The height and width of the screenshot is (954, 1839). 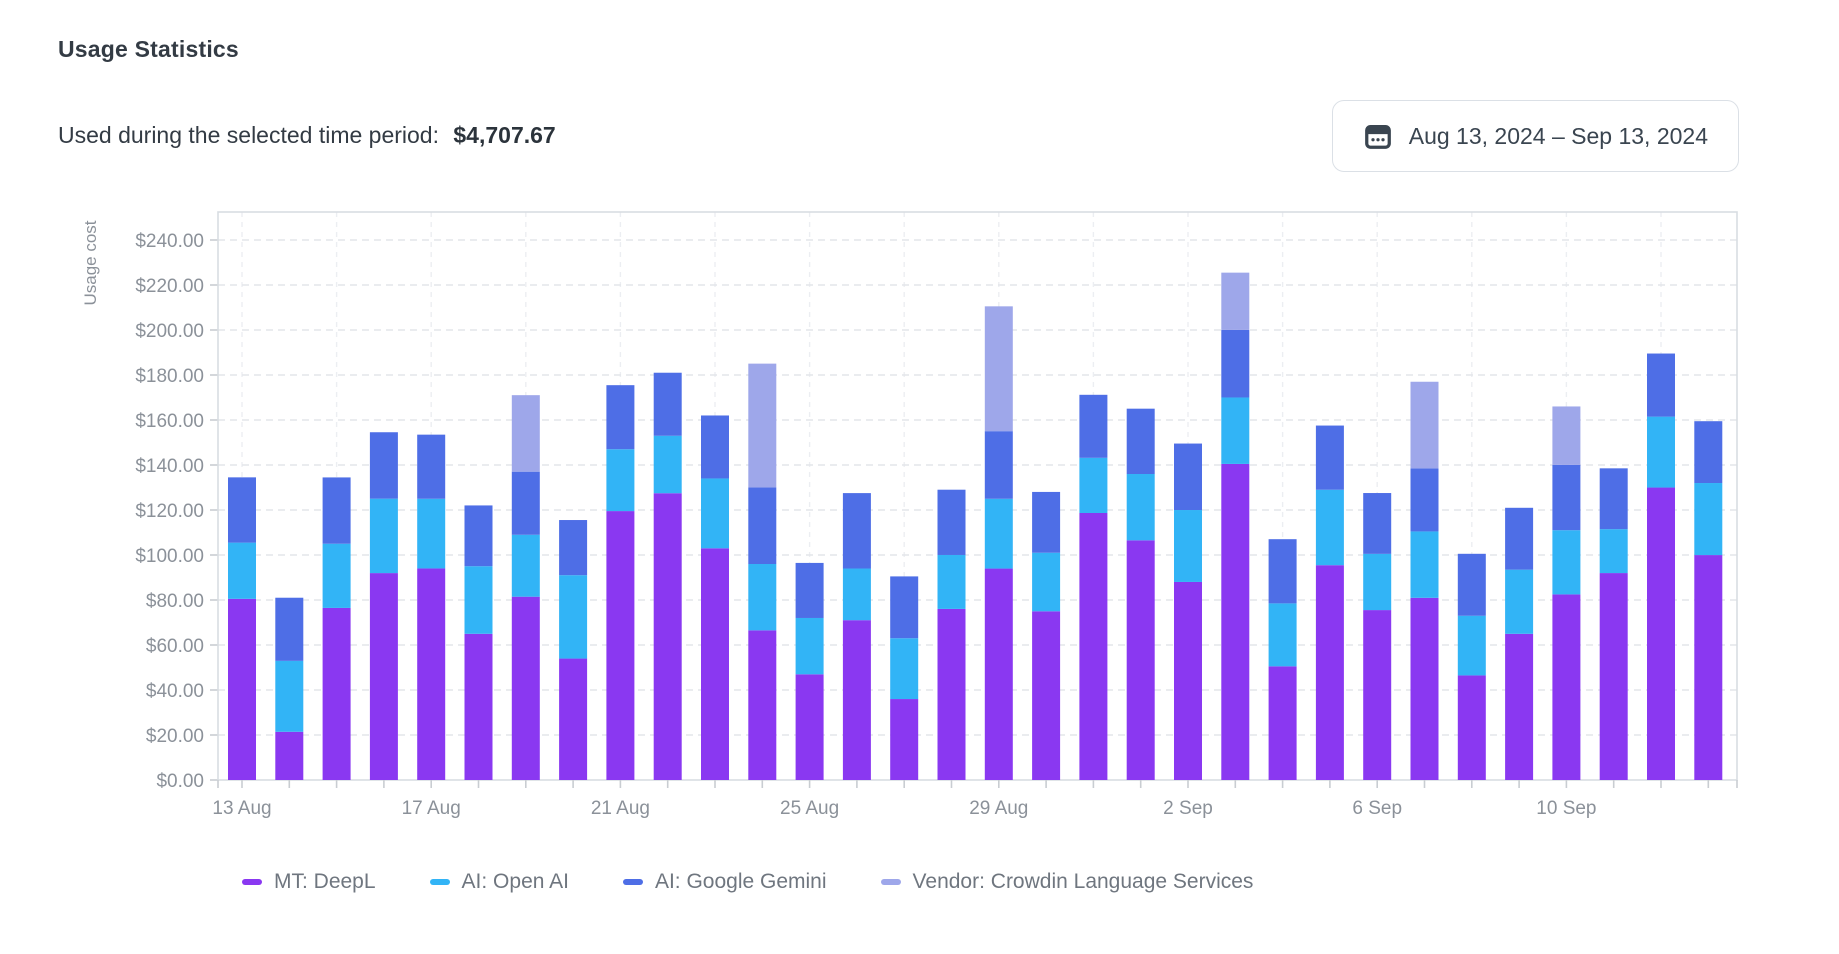 What do you see at coordinates (1535, 136) in the screenshot?
I see `date-range-button: Aug 13, 2024 – Sep 13, 2024` at bounding box center [1535, 136].